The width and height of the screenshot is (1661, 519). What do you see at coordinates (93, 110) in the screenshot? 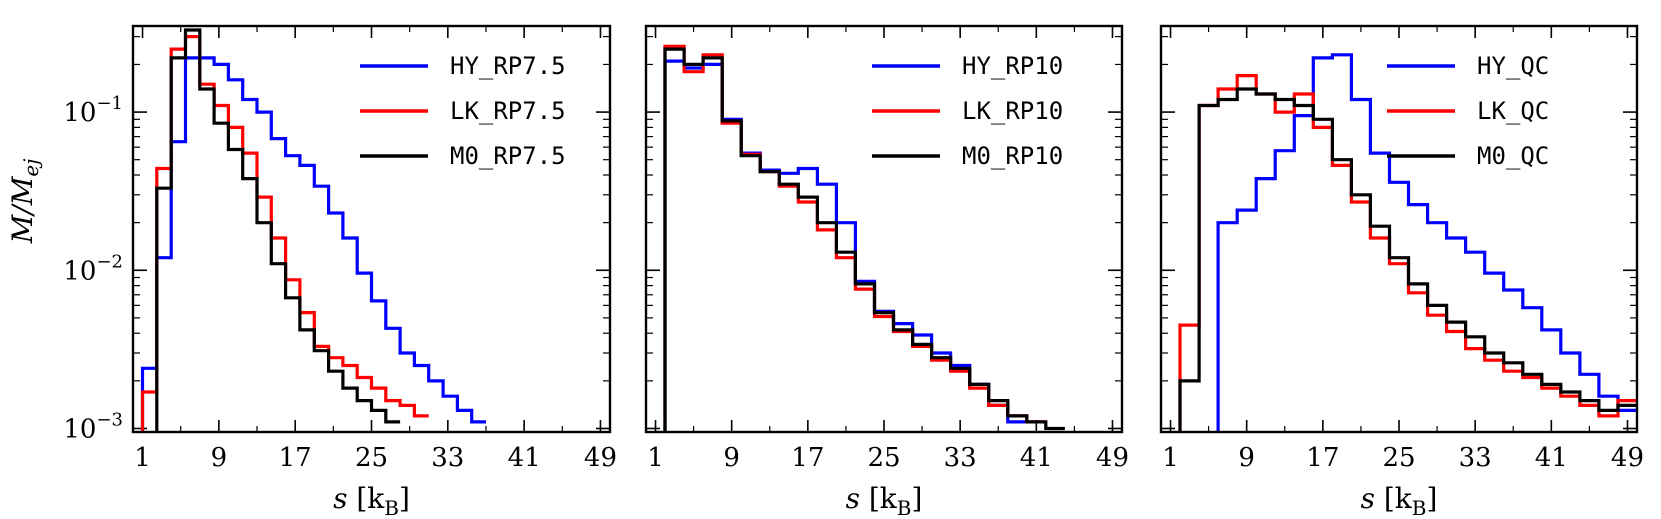
I see `y-tick-label: 10⁻¹` at bounding box center [93, 110].